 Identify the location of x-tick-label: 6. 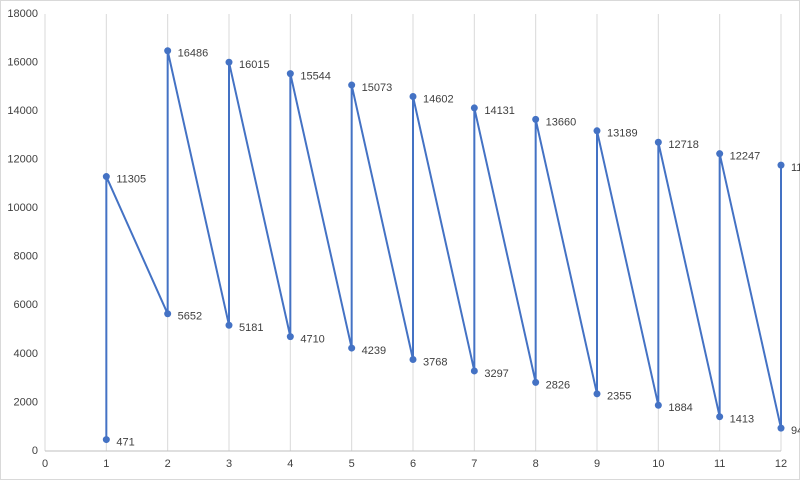
(413, 464).